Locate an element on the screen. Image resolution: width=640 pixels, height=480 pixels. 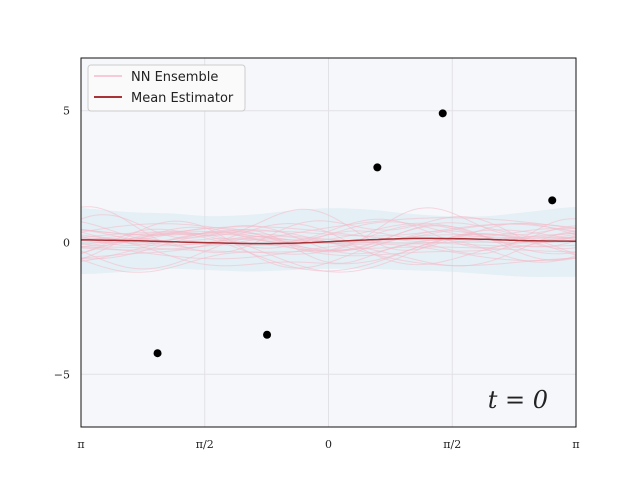
mean-estimator-group is located at coordinates (328, 241).